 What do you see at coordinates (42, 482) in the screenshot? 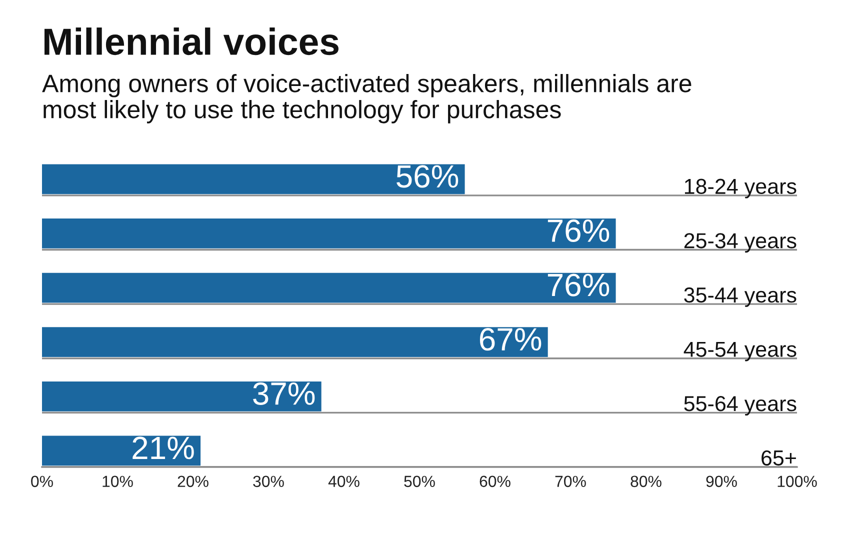
I see `x-tick-label: 0%` at bounding box center [42, 482].